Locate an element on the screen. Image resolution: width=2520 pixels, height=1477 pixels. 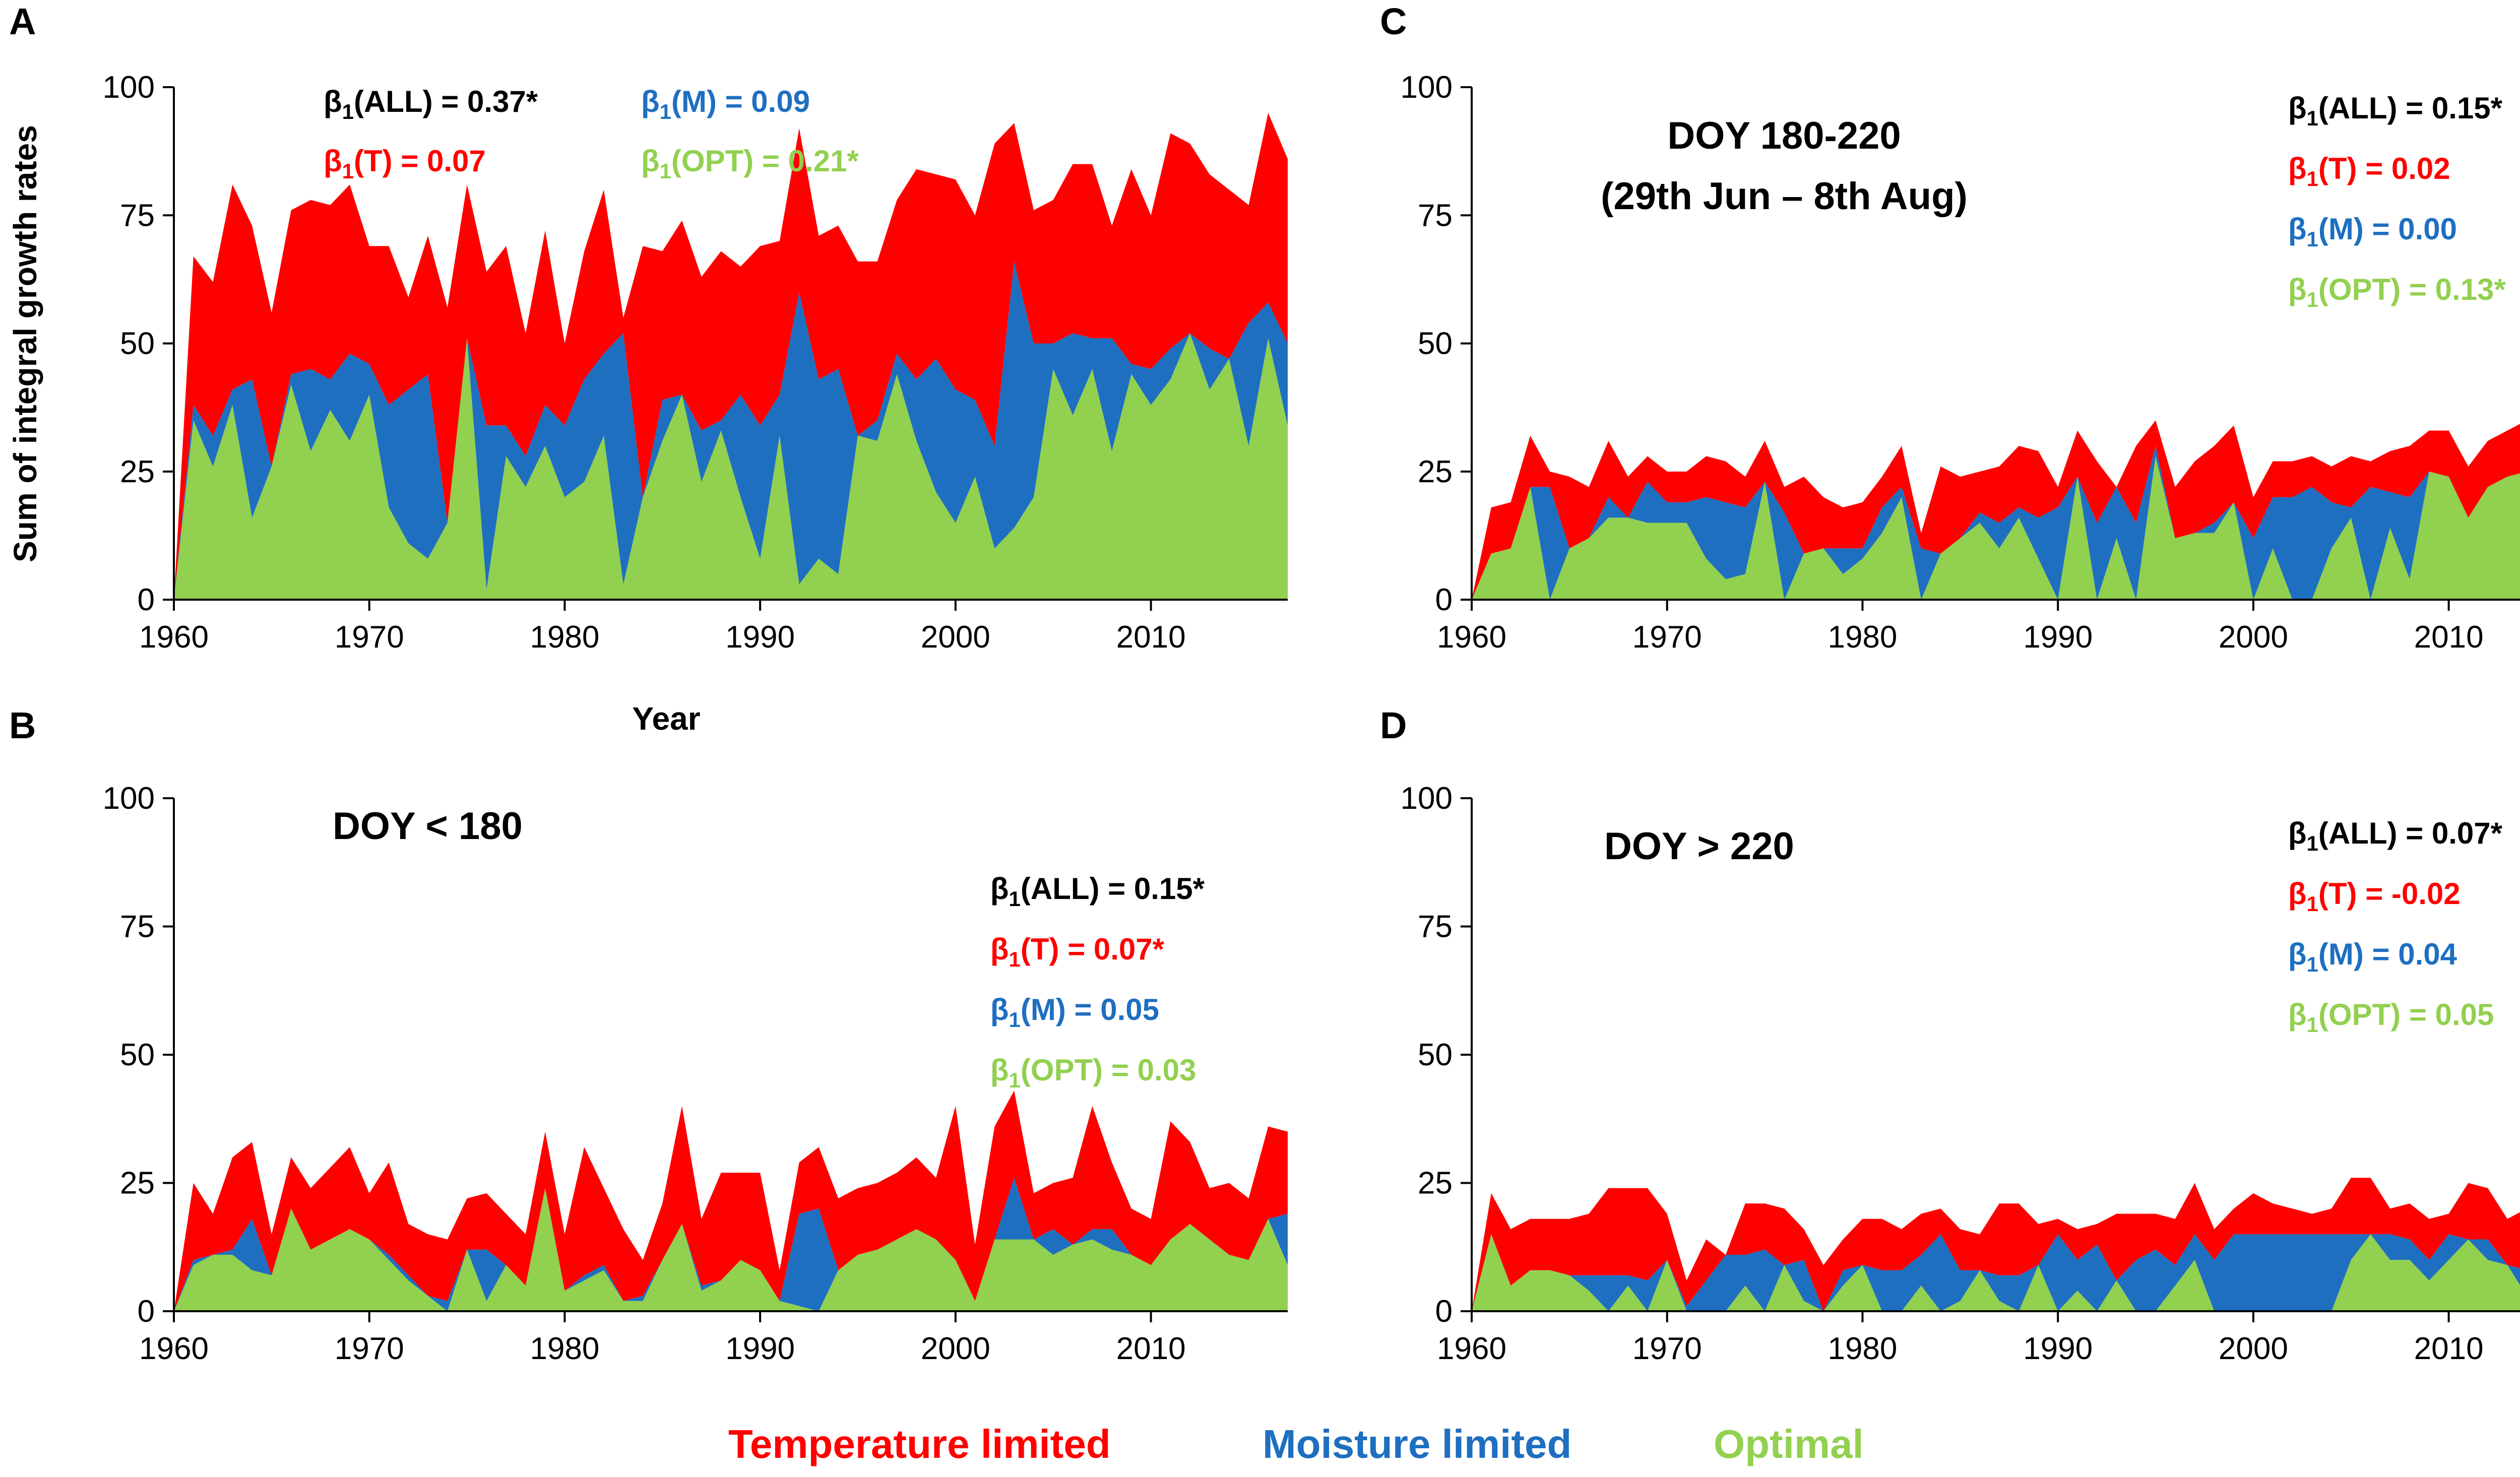
panel-b-x-tick-label: 1960 is located at coordinates (174, 1348).